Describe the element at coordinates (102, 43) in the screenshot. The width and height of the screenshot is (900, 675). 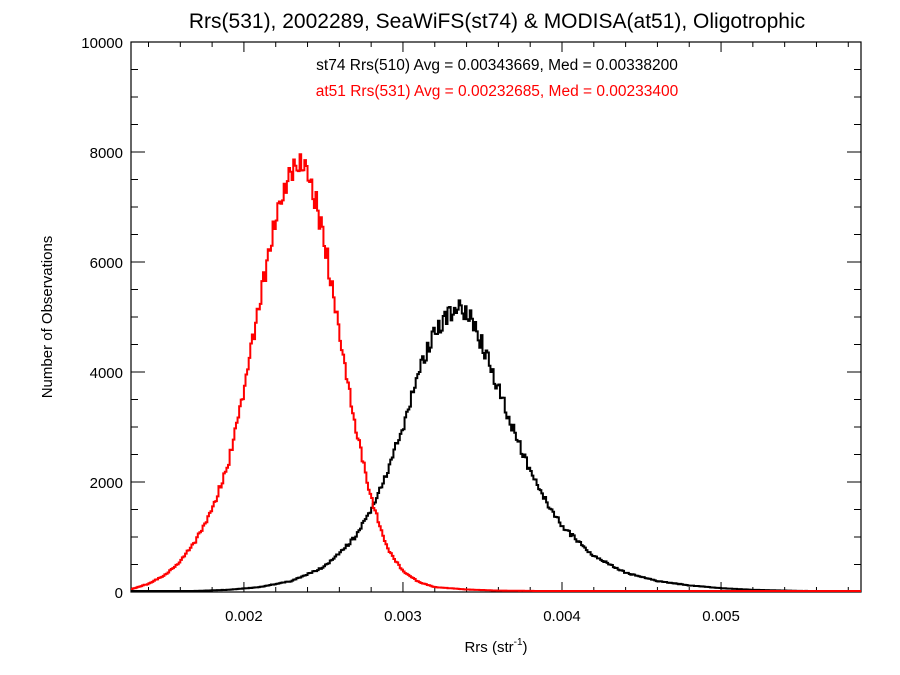
I see `y-tick-label: 10000` at that location.